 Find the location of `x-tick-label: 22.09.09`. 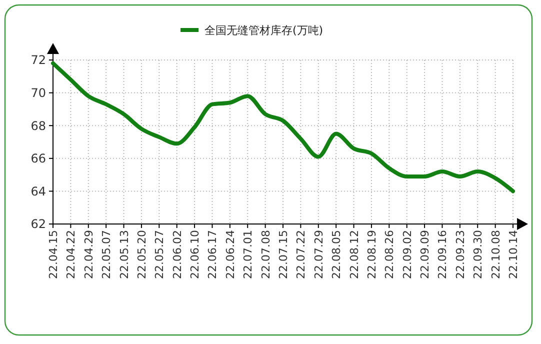

x-tick-label: 22.09.09 is located at coordinates (425, 254).